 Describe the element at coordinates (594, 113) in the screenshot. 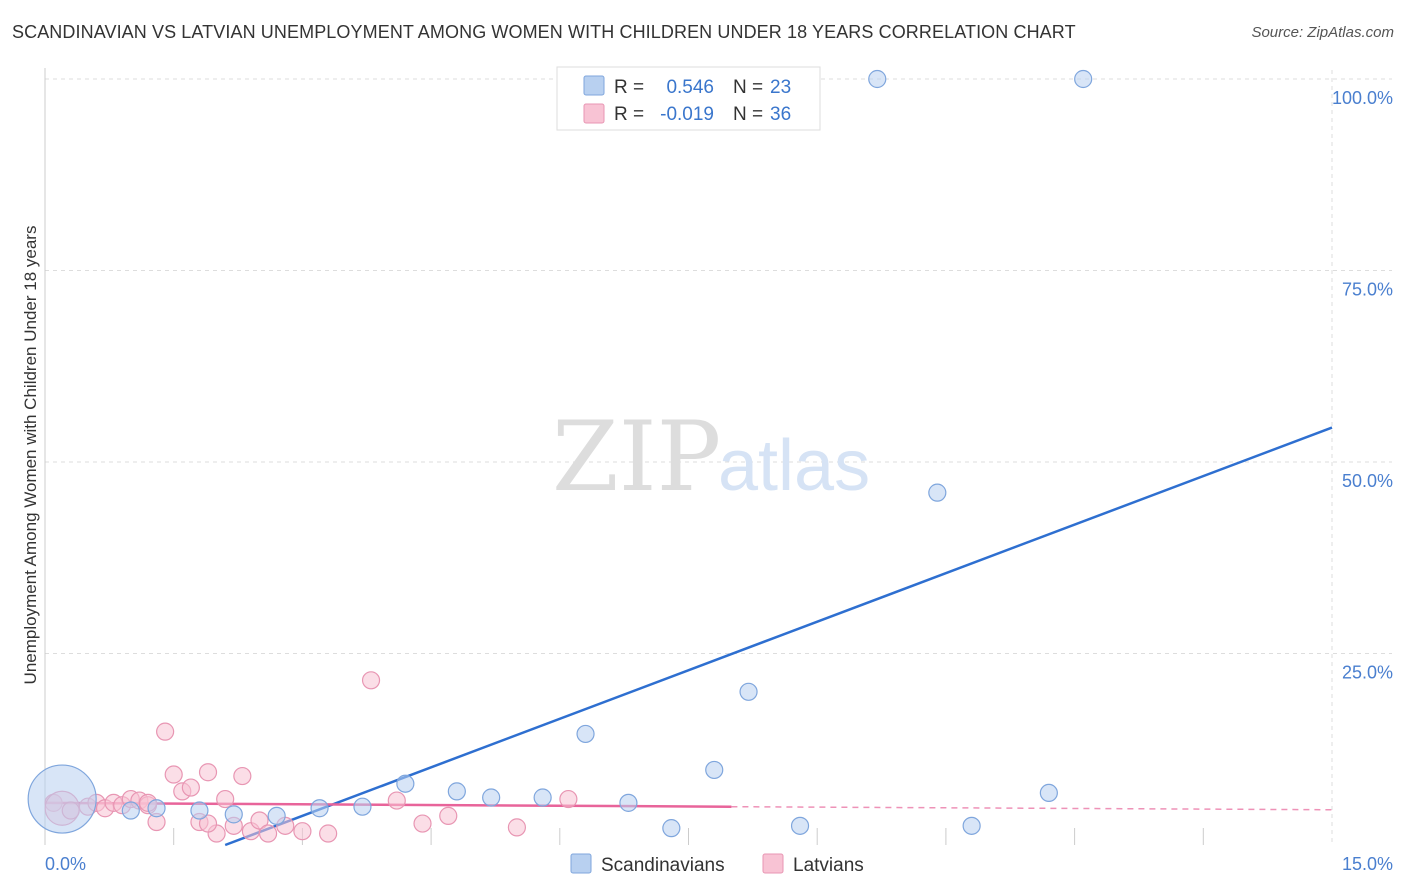

I see `latvians-stat-swatch` at that location.